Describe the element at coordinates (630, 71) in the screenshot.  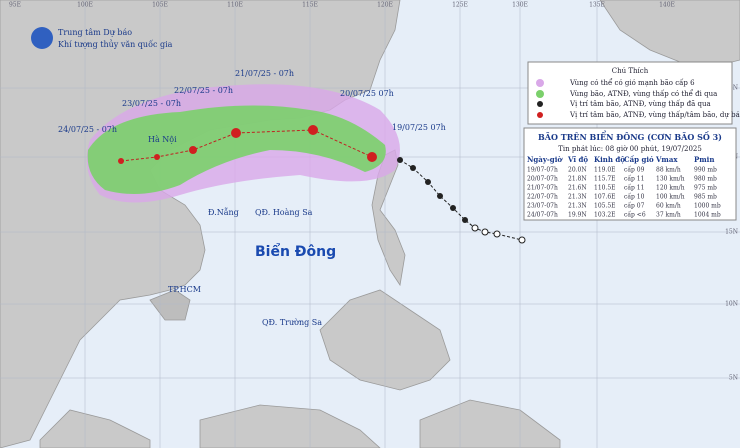
I see `legend-title: Chú Thích` at that location.